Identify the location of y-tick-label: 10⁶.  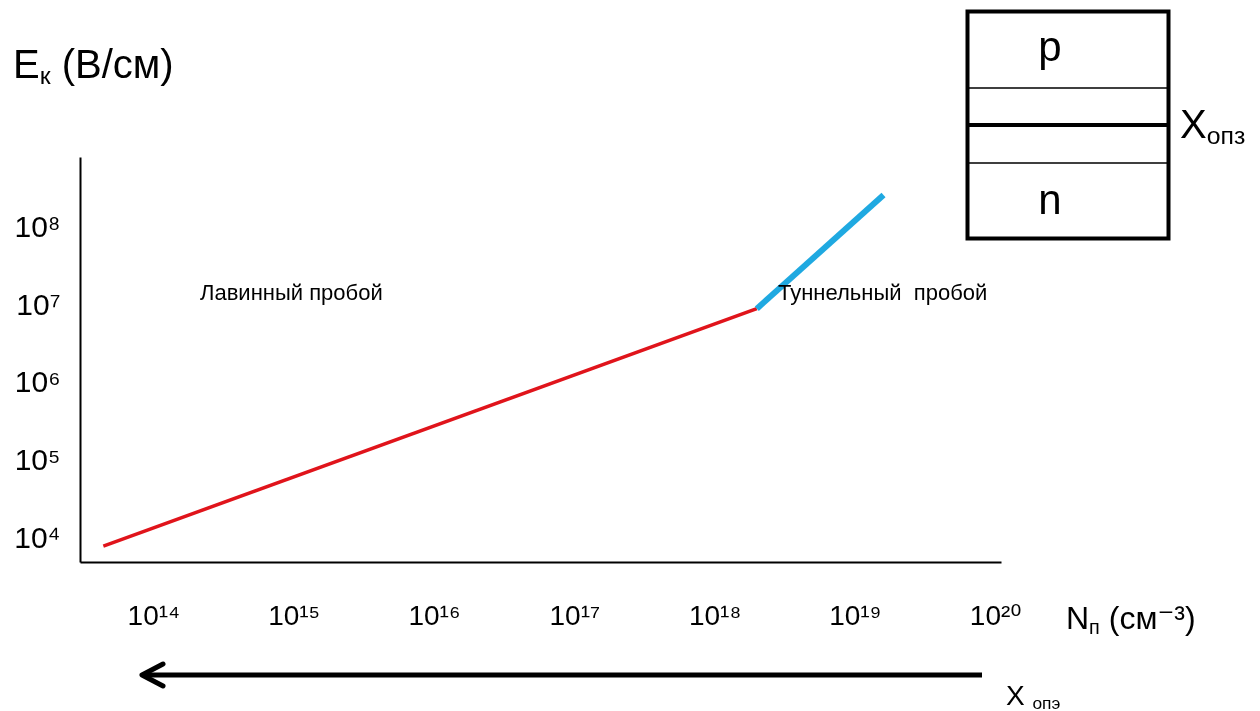
(37, 382).